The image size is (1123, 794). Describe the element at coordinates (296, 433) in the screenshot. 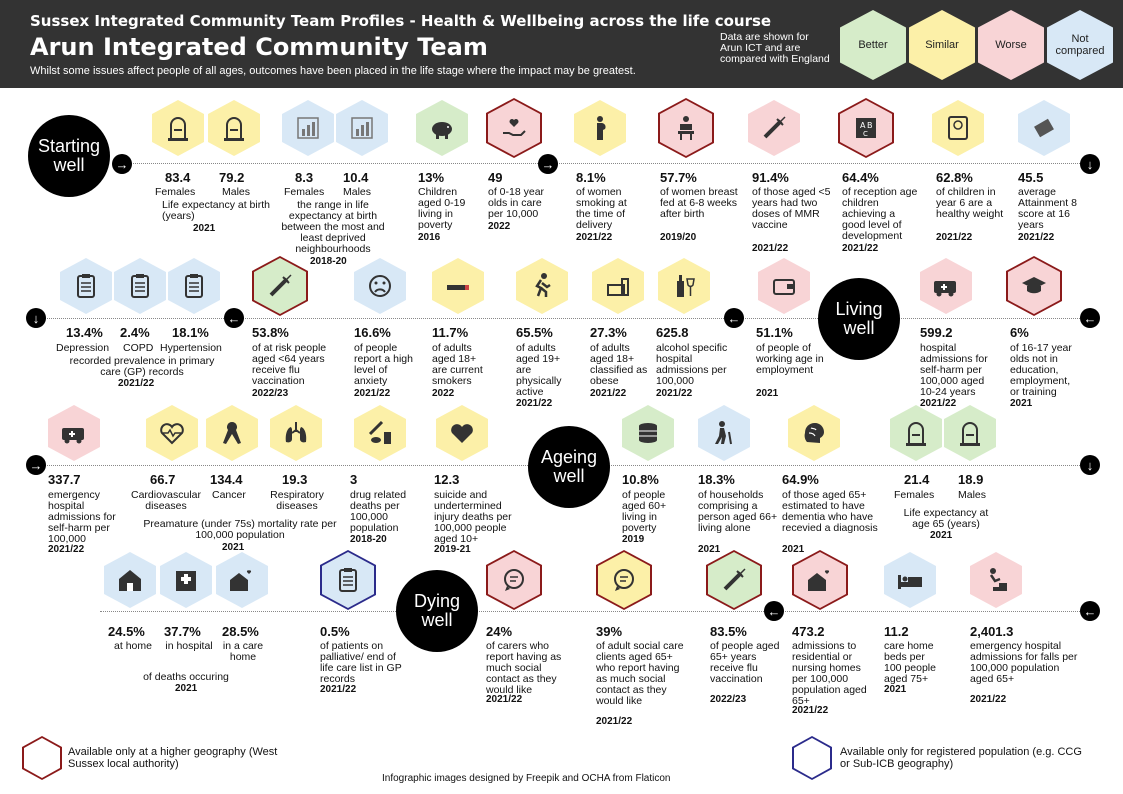

I see `lungs-icon` at that location.